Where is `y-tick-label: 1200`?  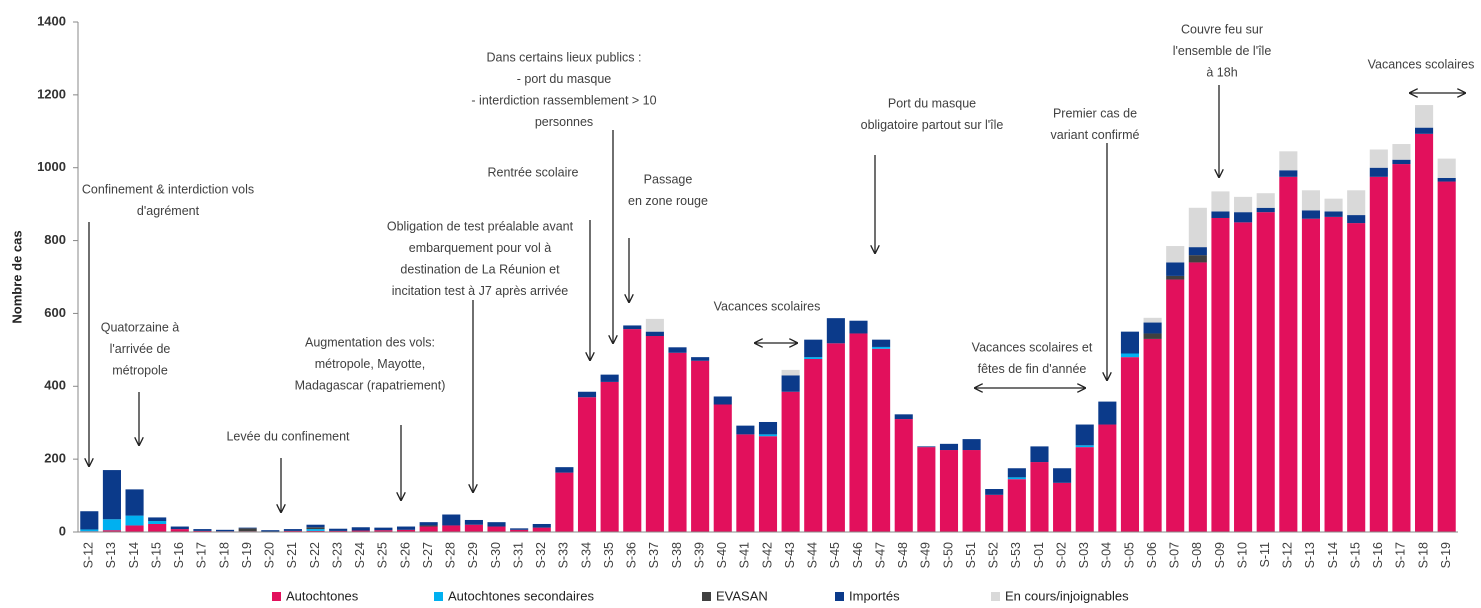
y-tick-label: 1200 is located at coordinates (51, 93).